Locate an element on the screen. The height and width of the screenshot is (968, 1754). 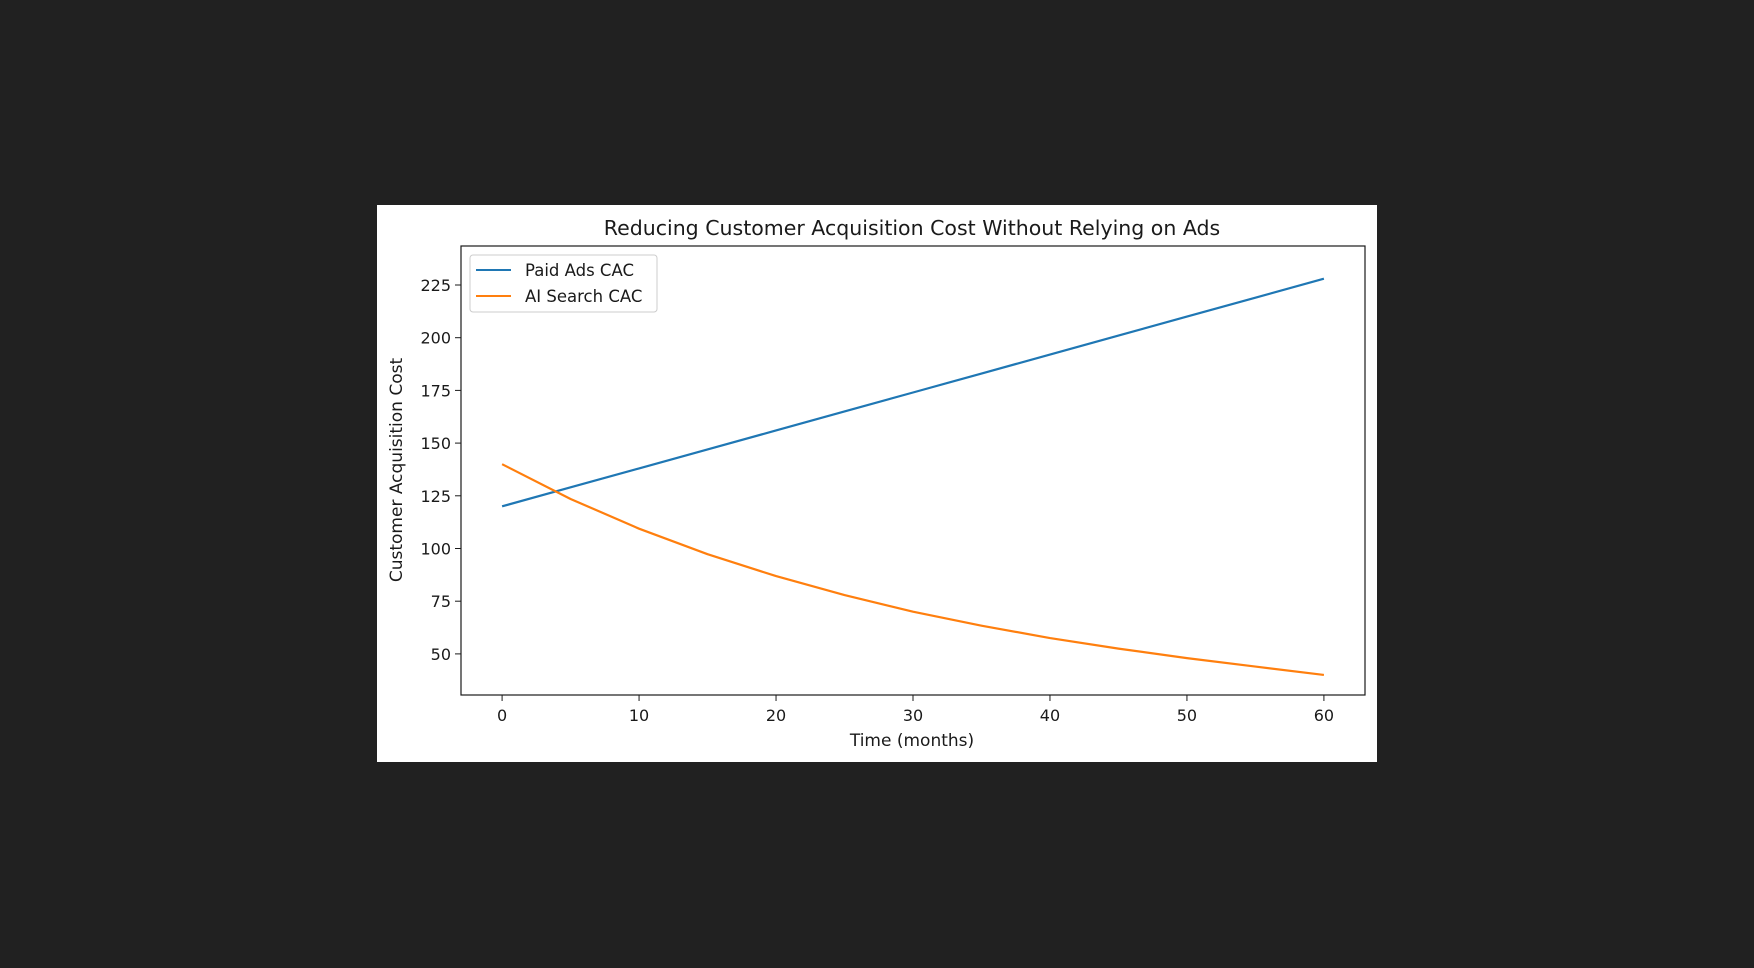
legend: Paid Ads CAC AI Search CAC is located at coordinates (563, 283).